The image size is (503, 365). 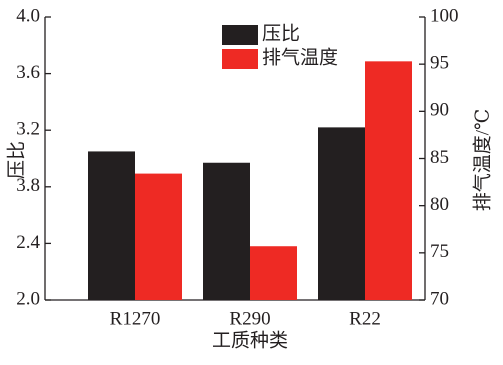 I want to click on legend-label: 排气温度, so click(x=300, y=57).